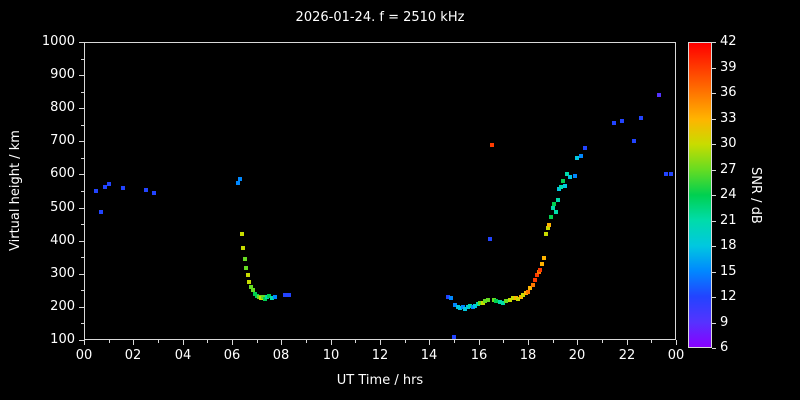  Describe the element at coordinates (62, 74) in the screenshot. I see `y-tick-label: 900` at that location.